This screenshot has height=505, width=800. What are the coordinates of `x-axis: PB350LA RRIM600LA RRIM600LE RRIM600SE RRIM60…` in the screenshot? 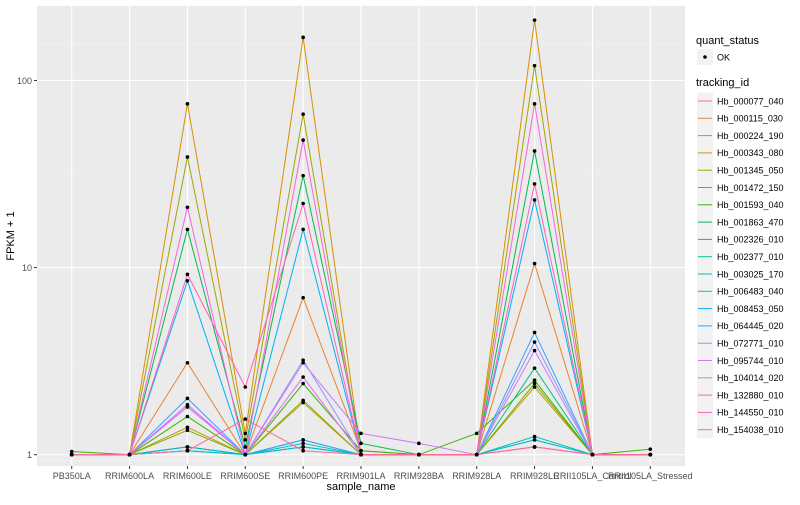 It's located at (373, 473).